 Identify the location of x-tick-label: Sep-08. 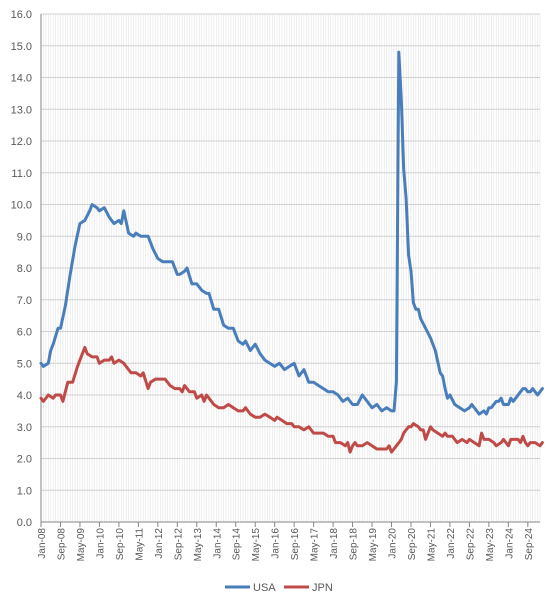
(61, 544).